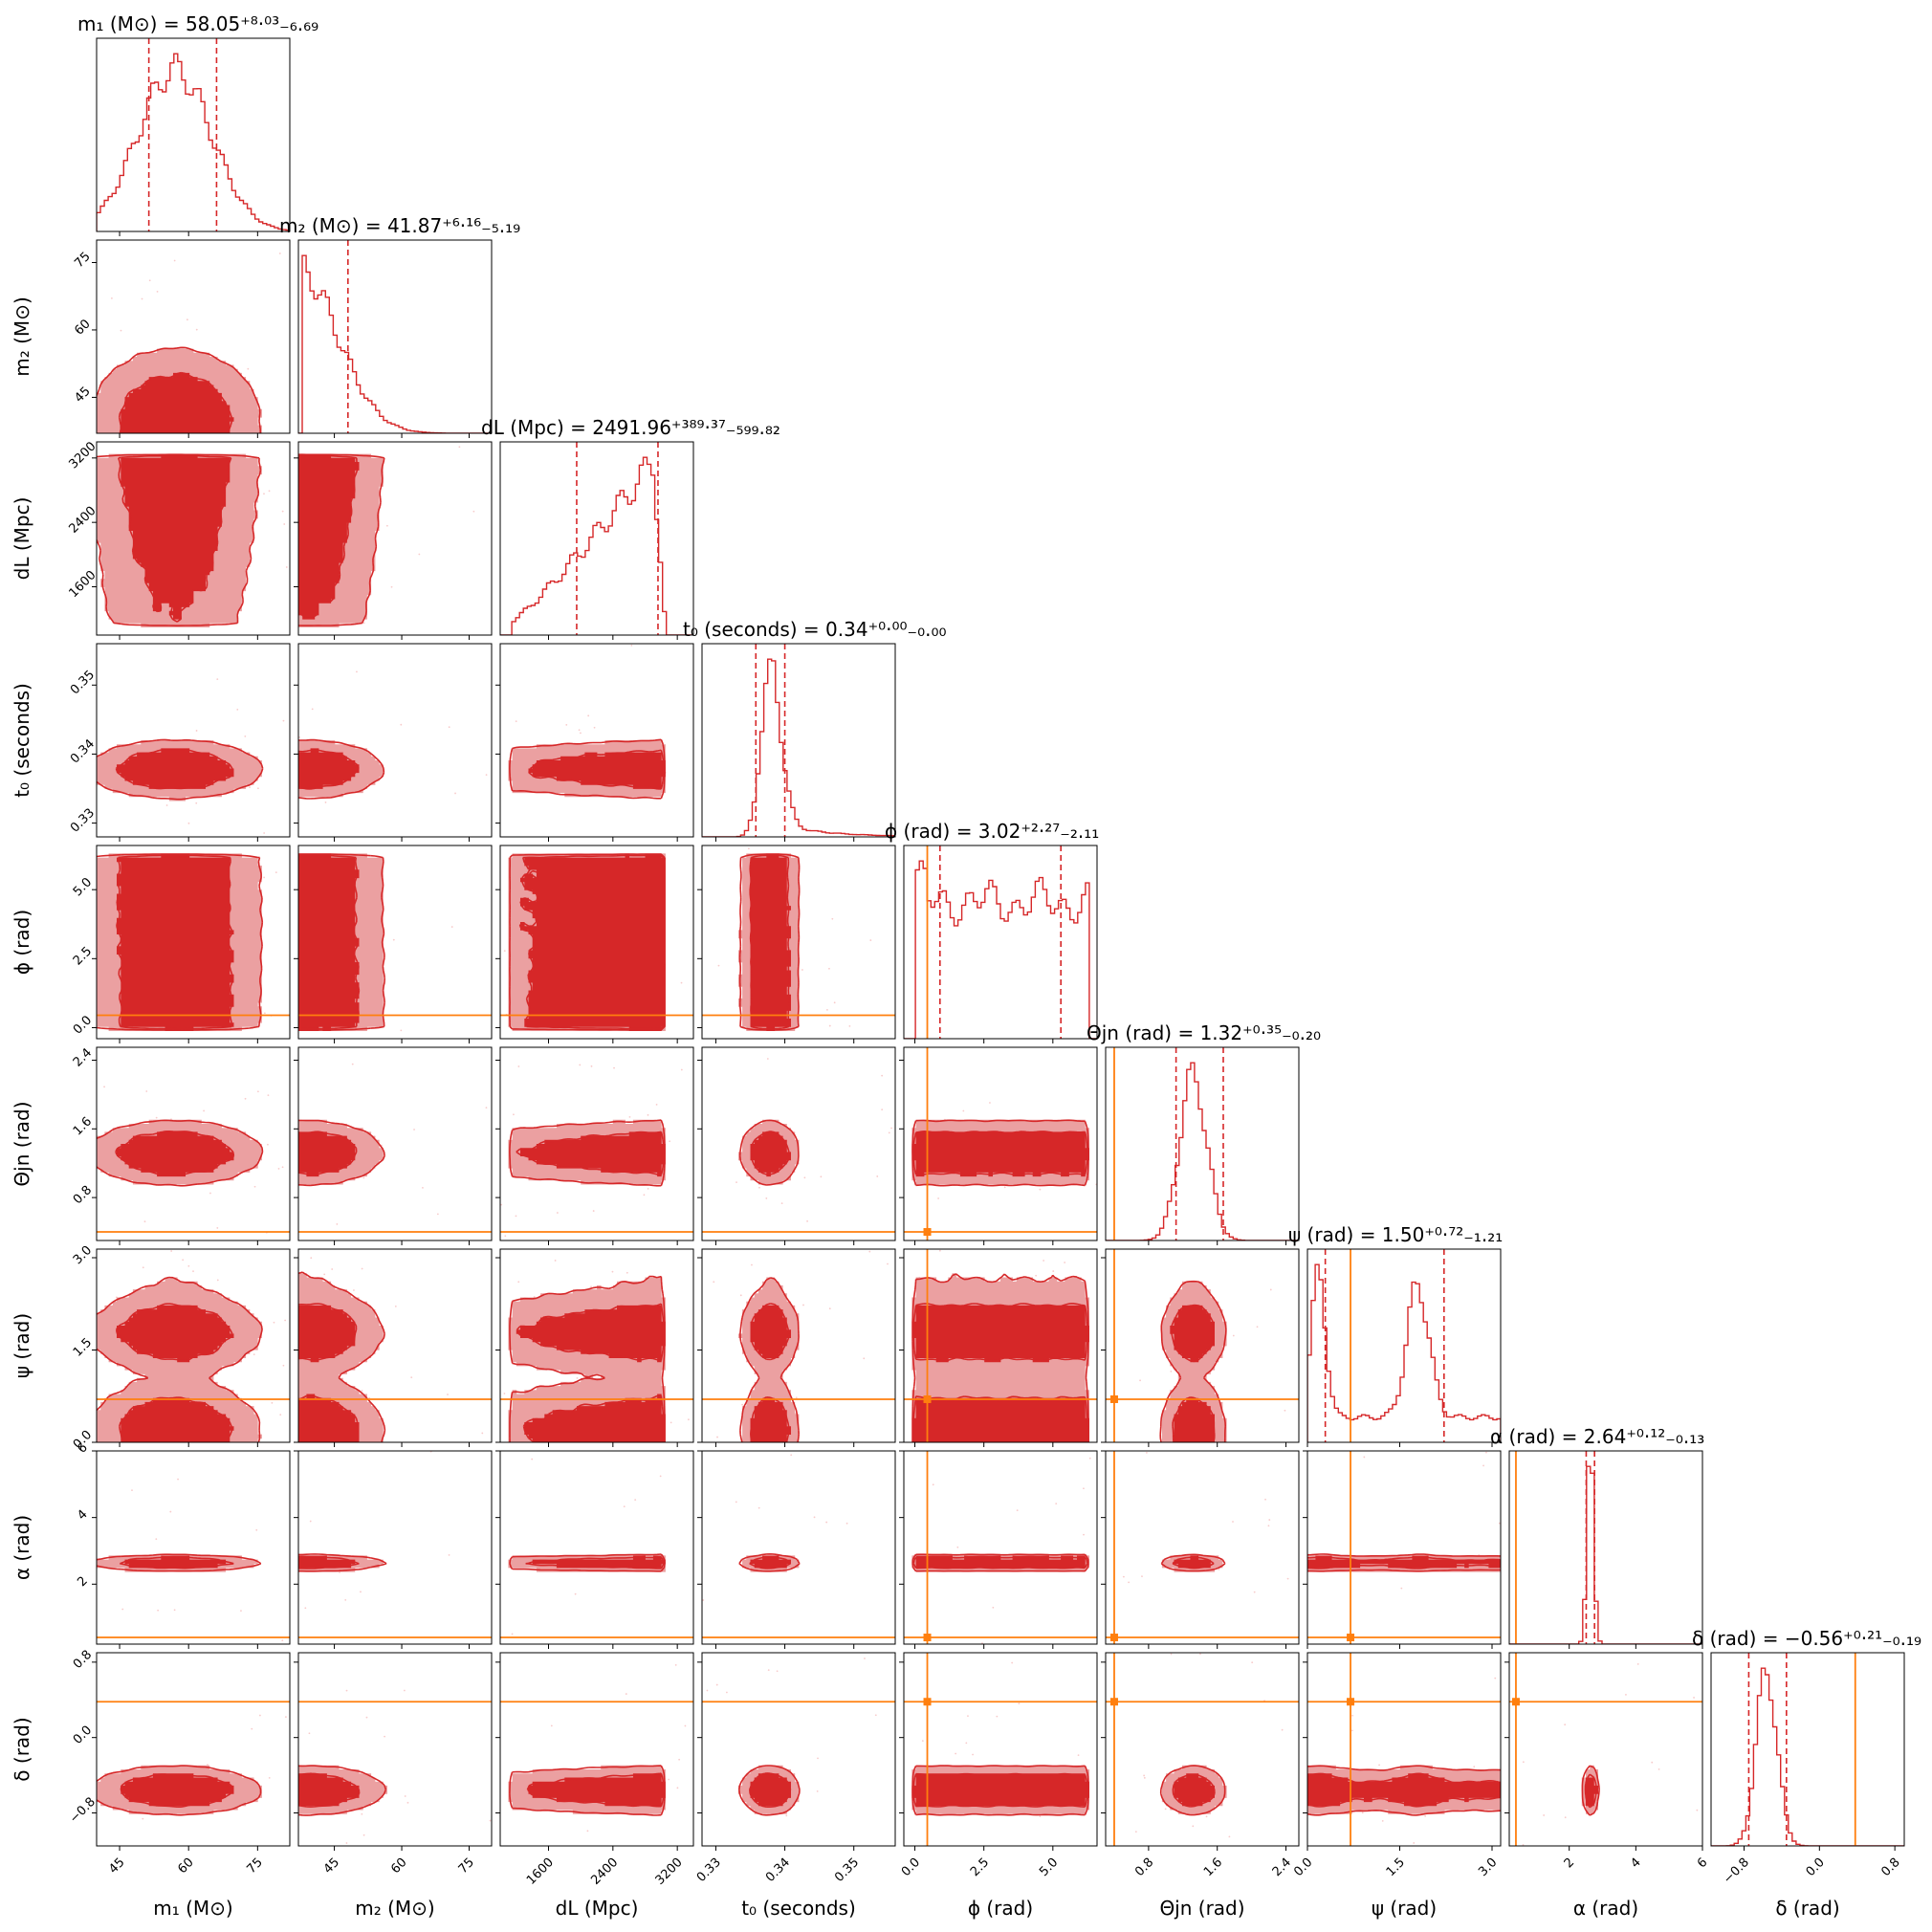  I want to click on y-axis-label-phi: ϕ (rad), so click(22, 942).